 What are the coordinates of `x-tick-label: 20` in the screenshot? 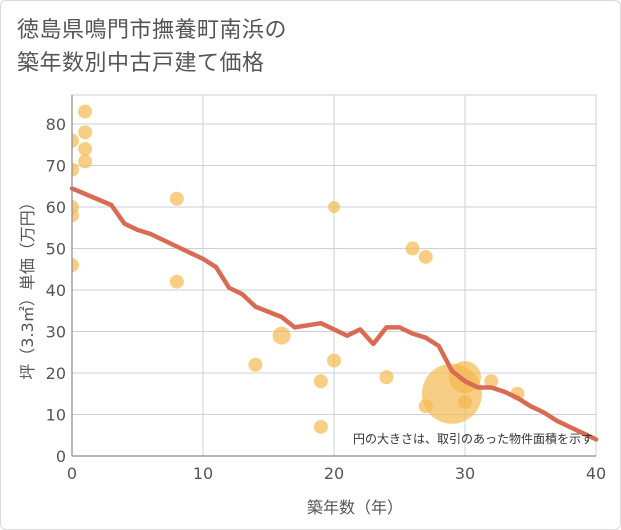 It's located at (334, 473).